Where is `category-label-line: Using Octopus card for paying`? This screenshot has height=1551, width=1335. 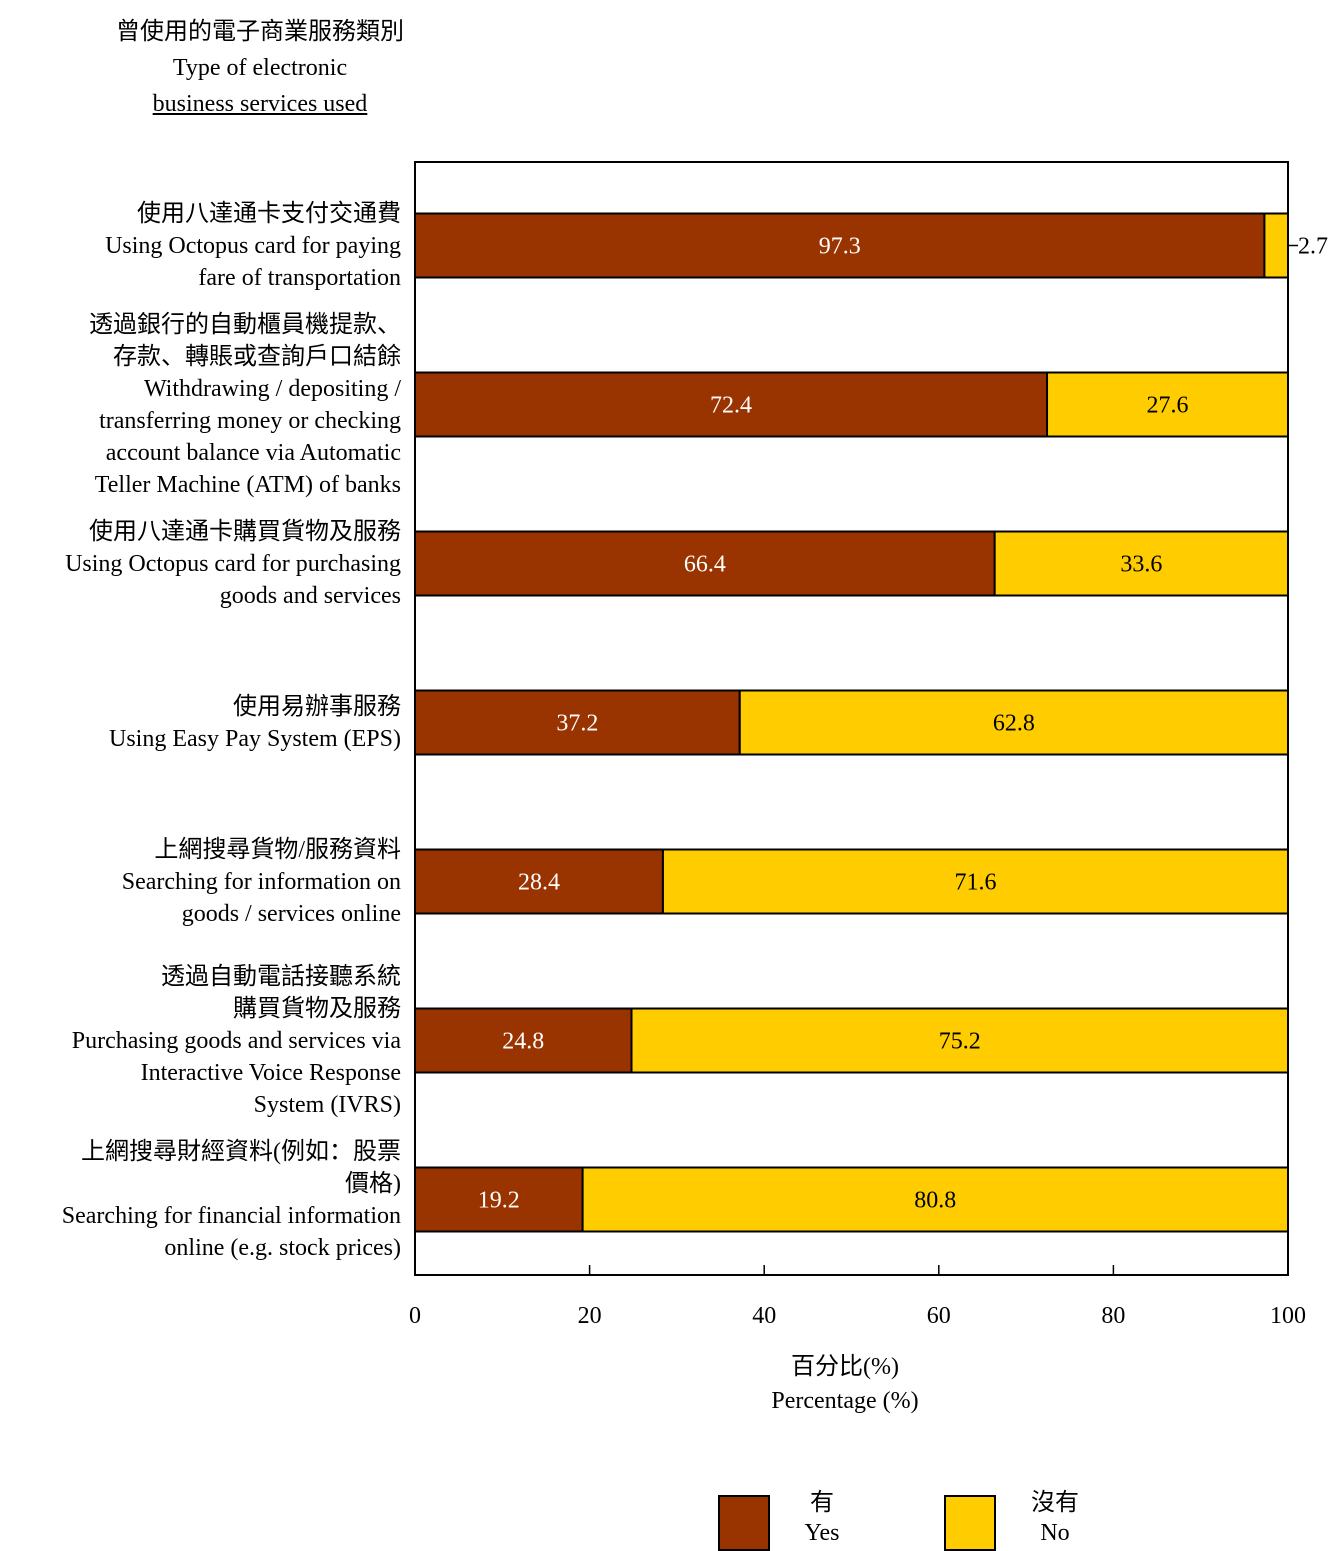
category-label-line: Using Octopus card for paying is located at coordinates (253, 245).